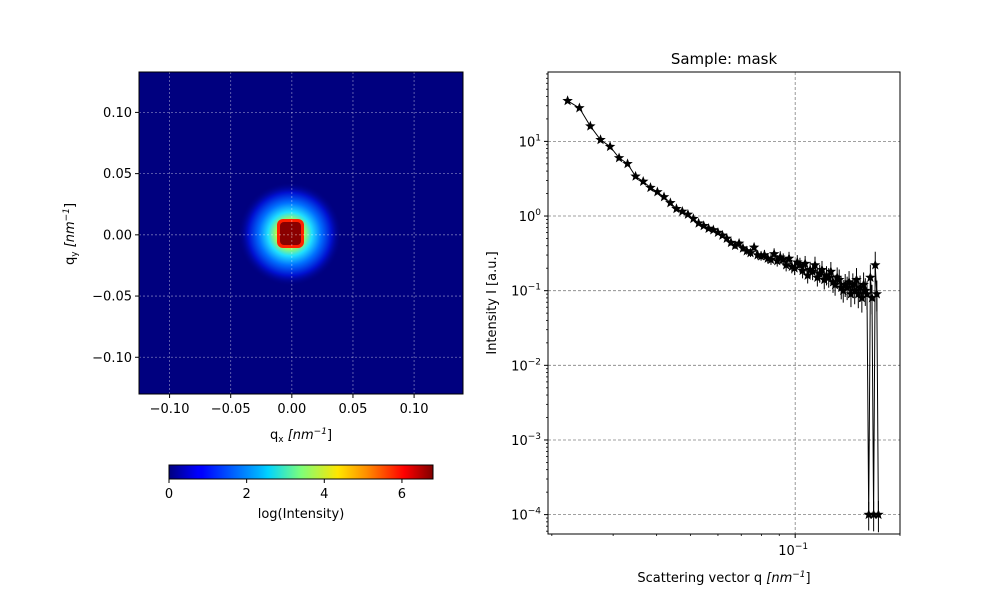 The image size is (1000, 604). I want to click on heatmap-y-tick-label: 0.00, so click(117, 235).